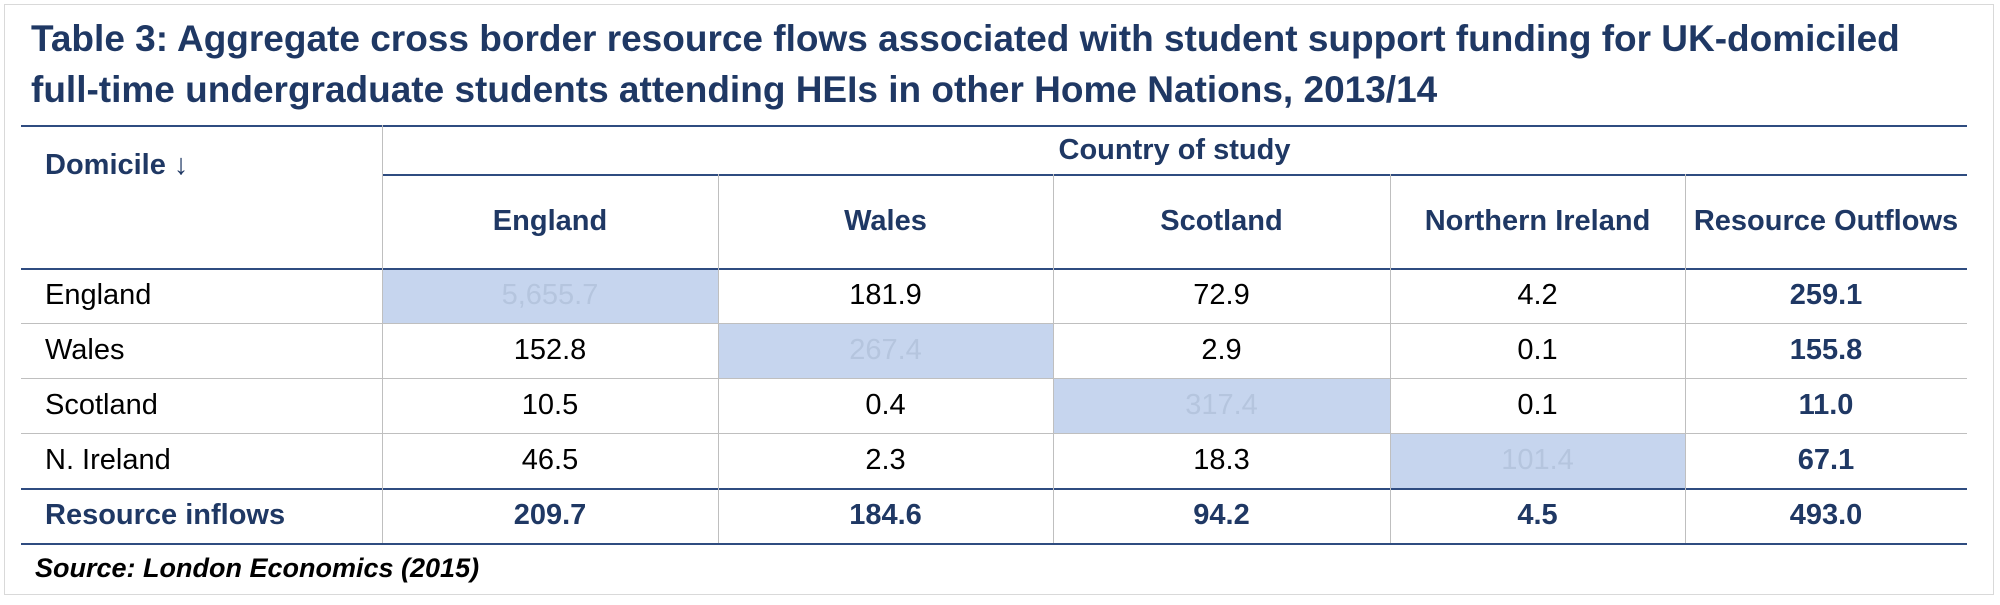 The height and width of the screenshot is (605, 2000). I want to click on data-cell: 4.2, so click(1537, 295).